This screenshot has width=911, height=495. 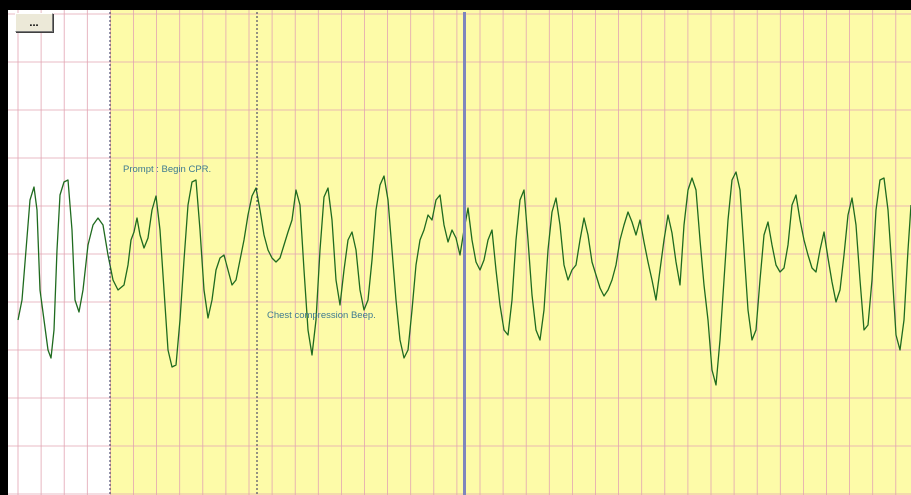 What do you see at coordinates (4, 247) in the screenshot?
I see `left-frame` at bounding box center [4, 247].